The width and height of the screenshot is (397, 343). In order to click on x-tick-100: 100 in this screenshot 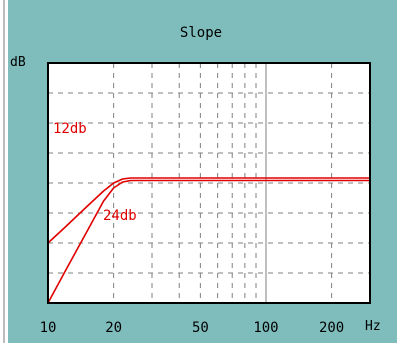, I will do `click(265, 328)`.